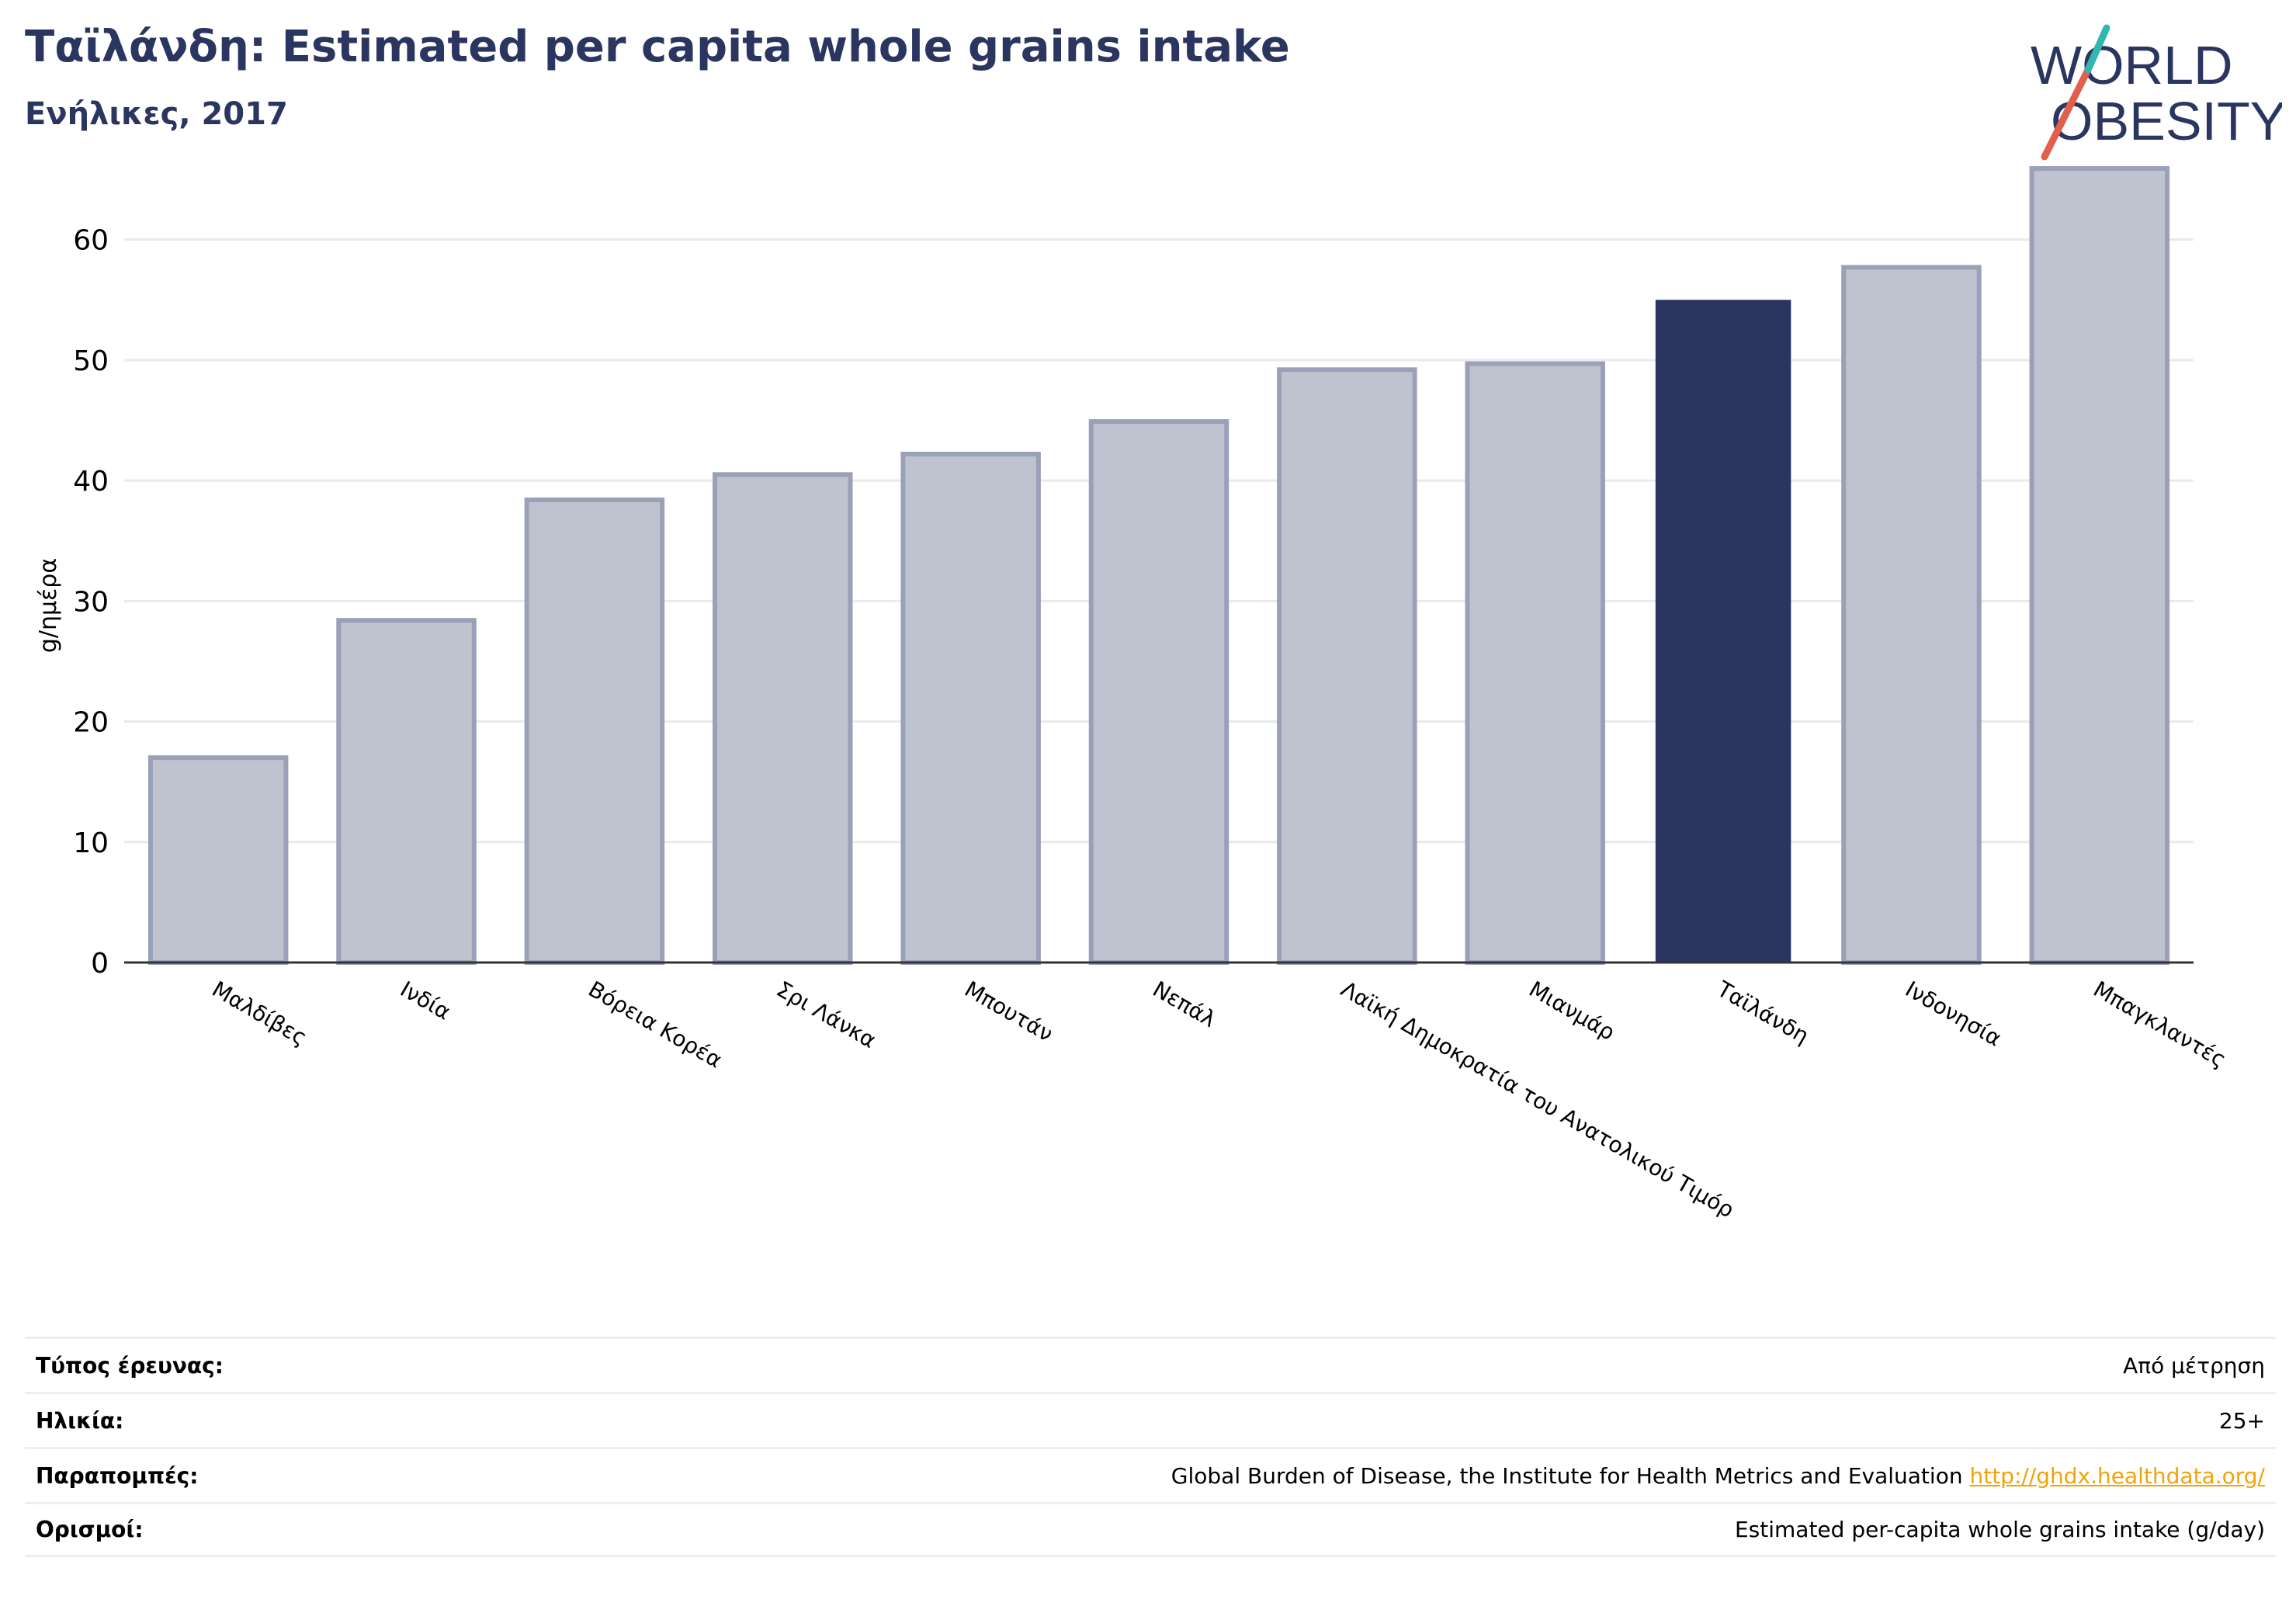 This screenshot has height=1599, width=2296. What do you see at coordinates (91, 723) in the screenshot?
I see `y-tick-label: 20` at bounding box center [91, 723].